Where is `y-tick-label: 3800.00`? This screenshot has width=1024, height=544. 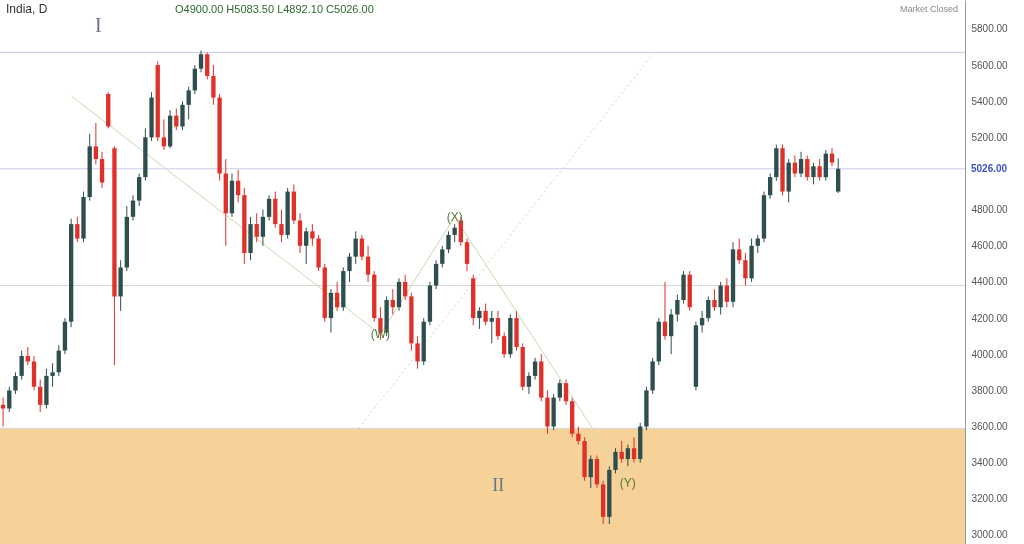
y-tick-label: 3800.00 is located at coordinates (990, 390).